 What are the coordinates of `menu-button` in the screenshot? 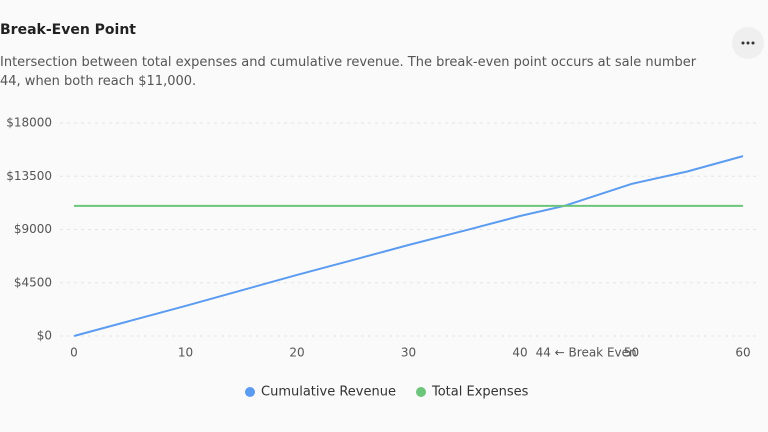 It's located at (748, 43).